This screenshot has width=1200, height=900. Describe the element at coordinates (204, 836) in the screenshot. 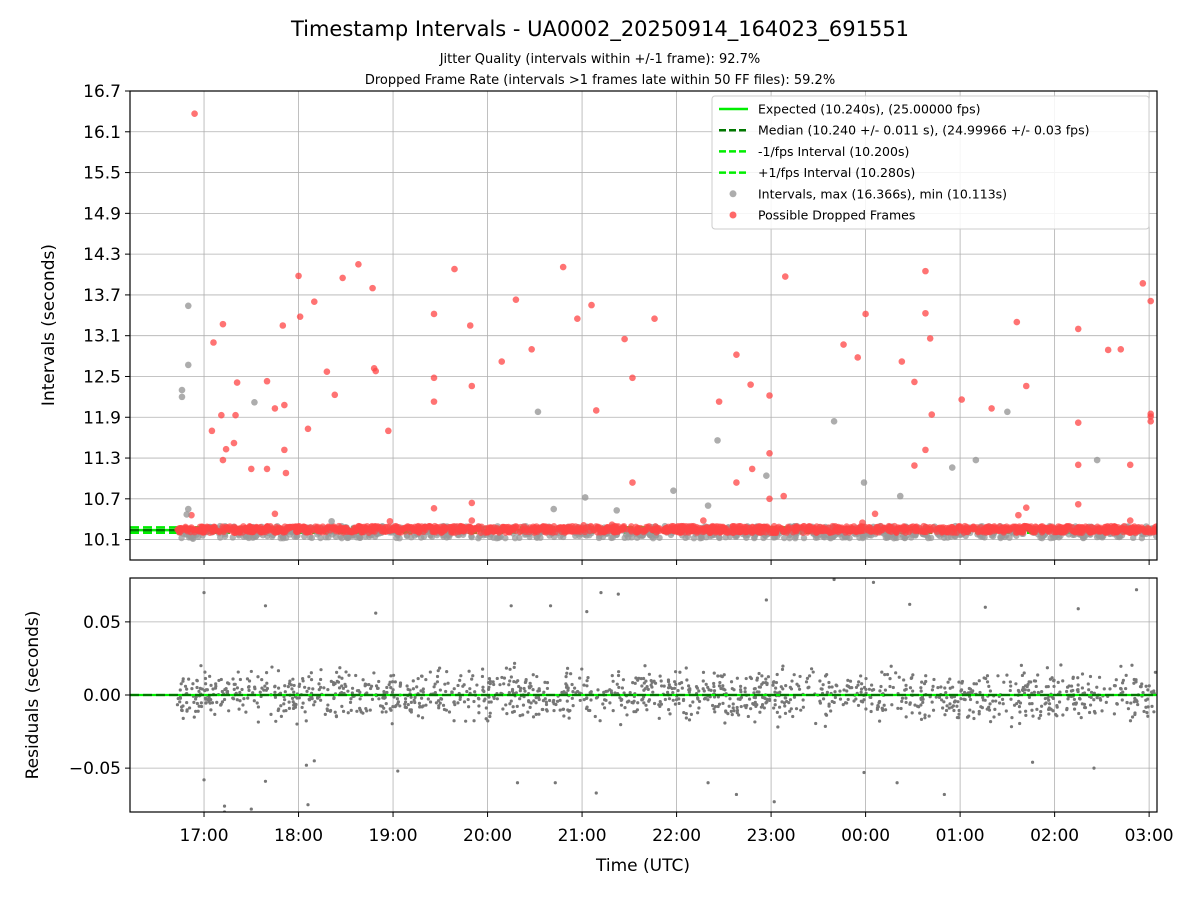

I see `bottom-xtick-label: 17:00` at that location.